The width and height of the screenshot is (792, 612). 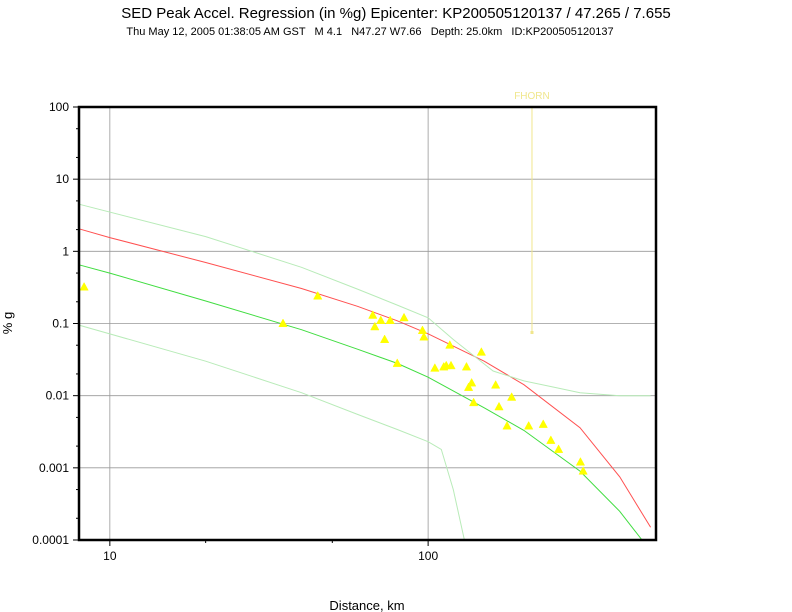 What do you see at coordinates (65, 251) in the screenshot?
I see `y-tick-label: 1` at bounding box center [65, 251].